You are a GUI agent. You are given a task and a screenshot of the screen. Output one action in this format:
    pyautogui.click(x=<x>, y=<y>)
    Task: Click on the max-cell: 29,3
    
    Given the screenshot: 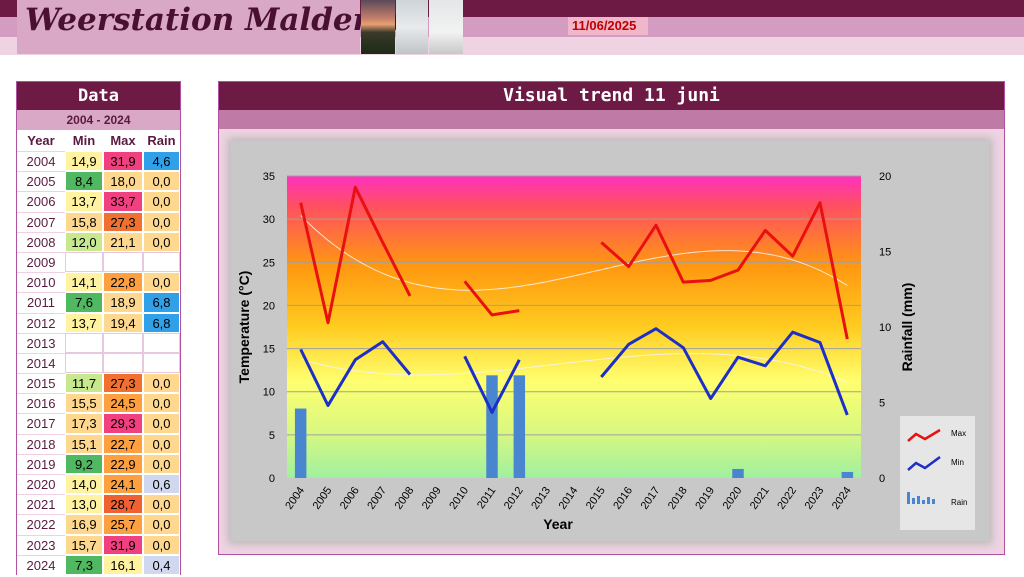 What is the action you would take?
    pyautogui.click(x=123, y=423)
    